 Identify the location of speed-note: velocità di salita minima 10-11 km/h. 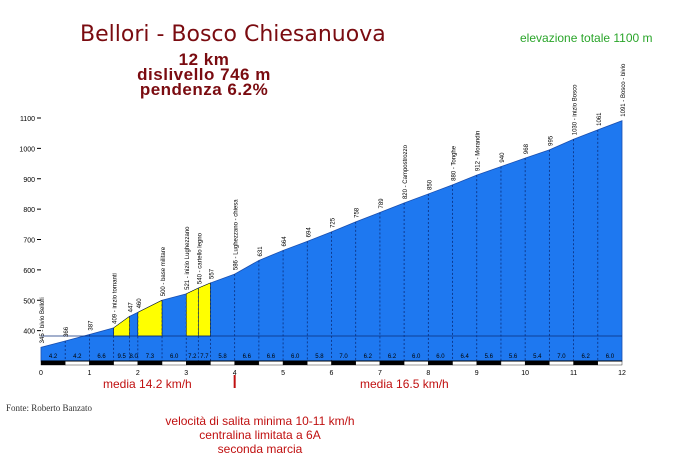
(260, 421).